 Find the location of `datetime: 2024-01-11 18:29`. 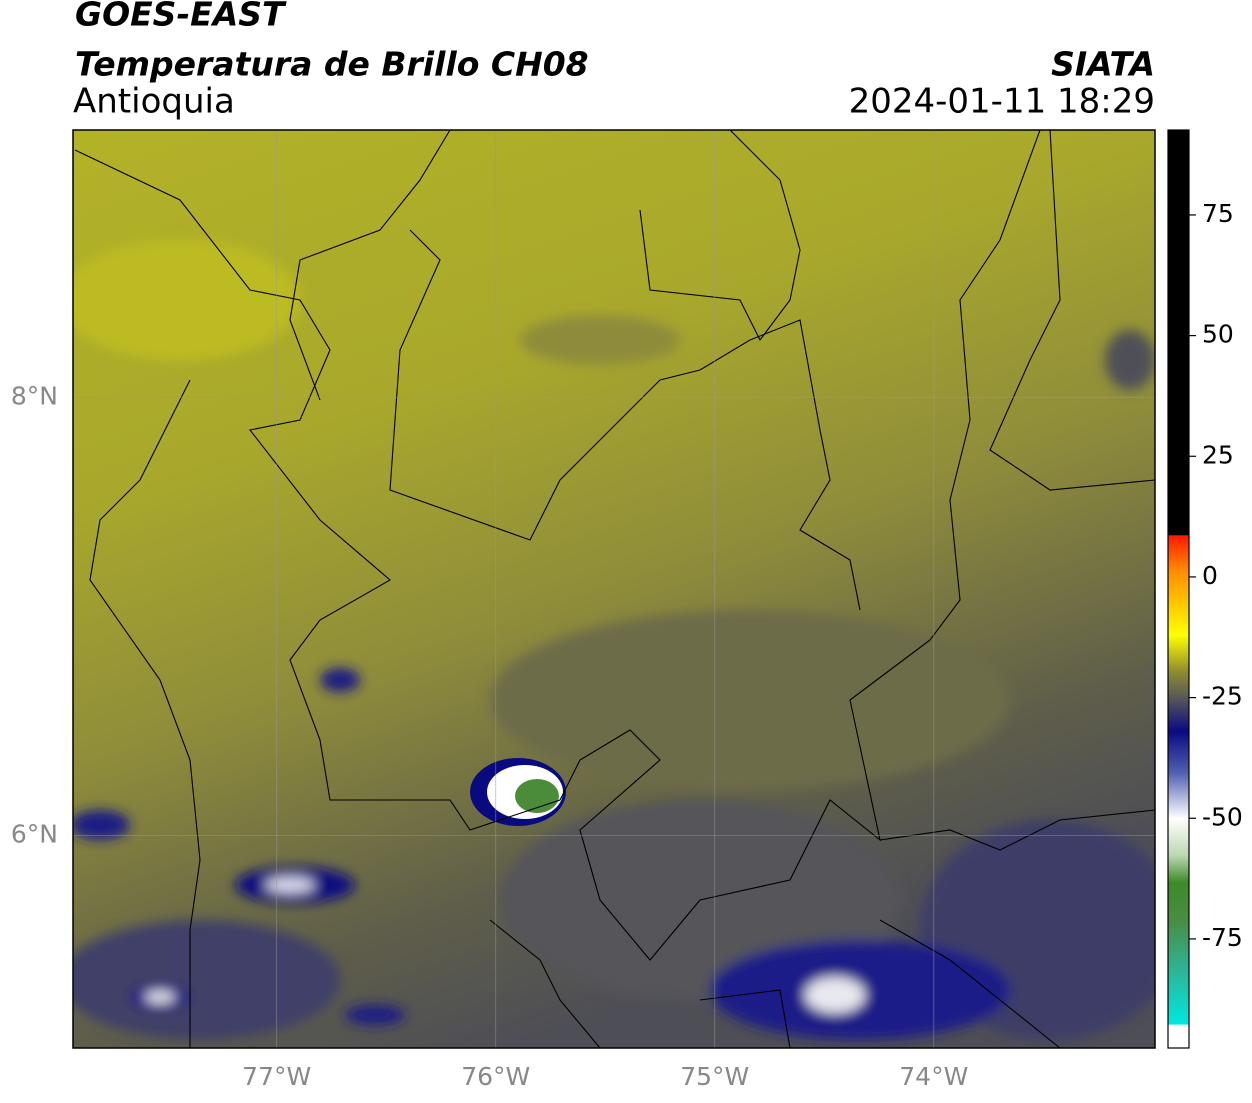

datetime: 2024-01-11 18:29 is located at coordinates (1002, 102).